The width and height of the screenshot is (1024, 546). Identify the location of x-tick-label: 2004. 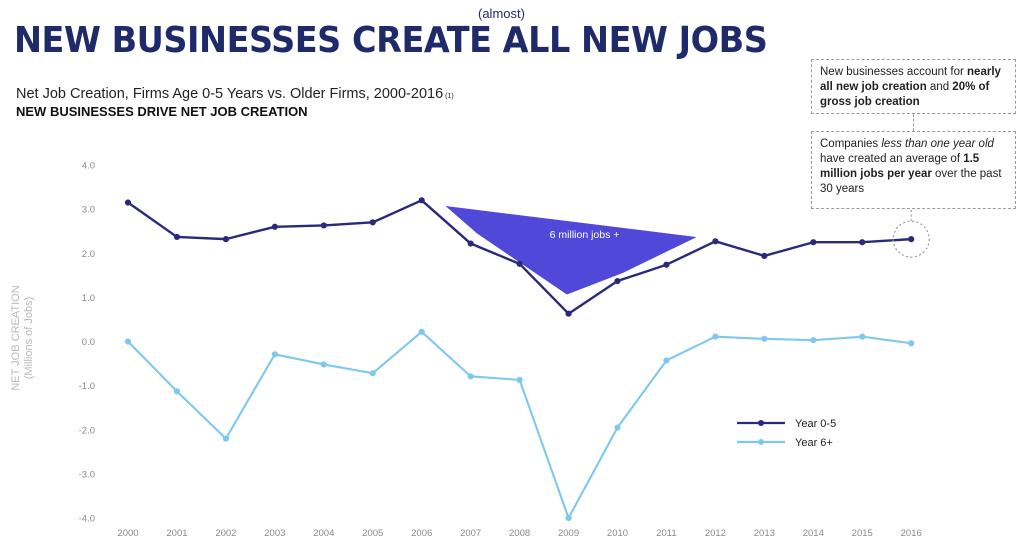
(323, 533).